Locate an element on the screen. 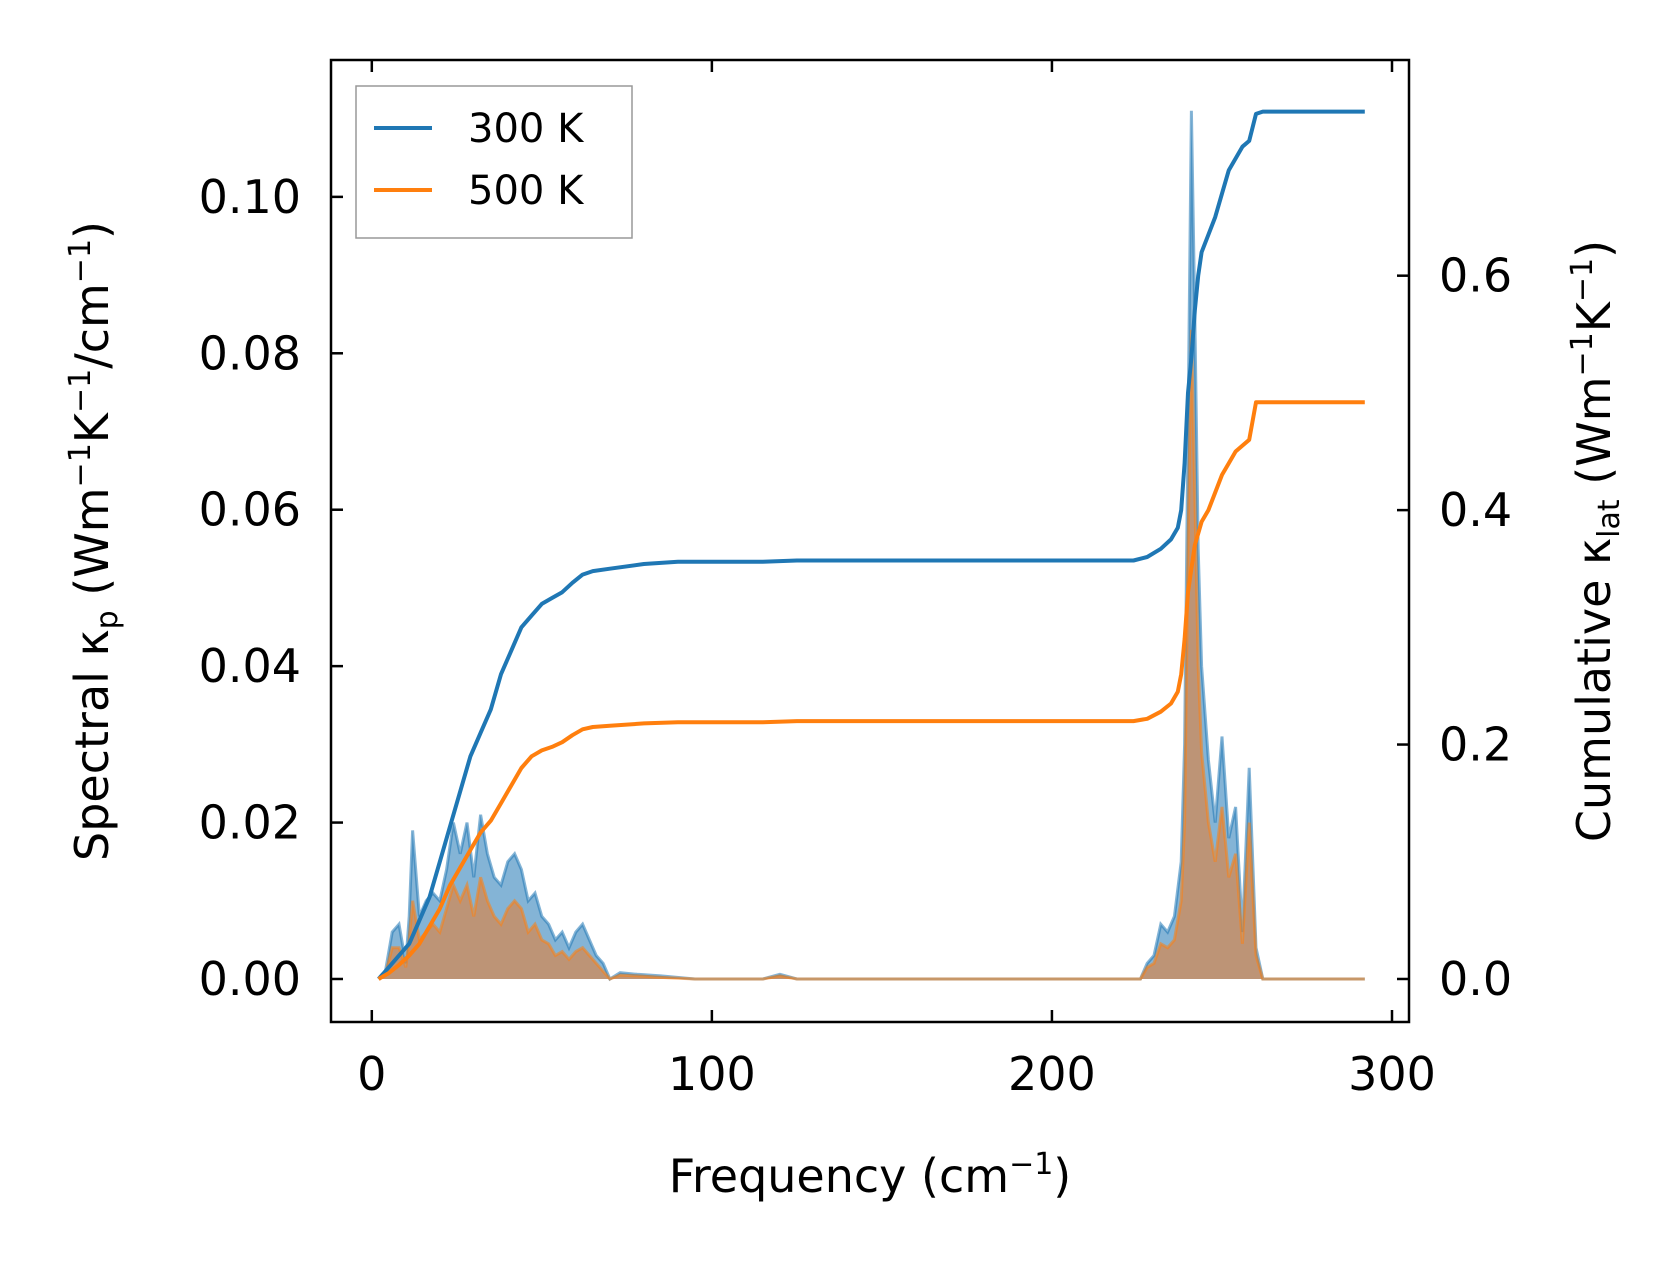  legend: 300 K 500 K is located at coordinates (494, 162).